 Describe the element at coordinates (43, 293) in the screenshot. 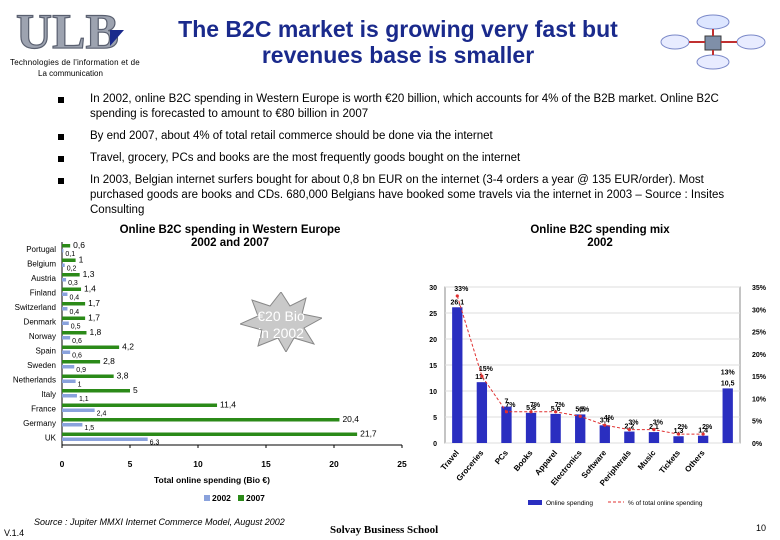

I see `category-label: Finland` at that location.